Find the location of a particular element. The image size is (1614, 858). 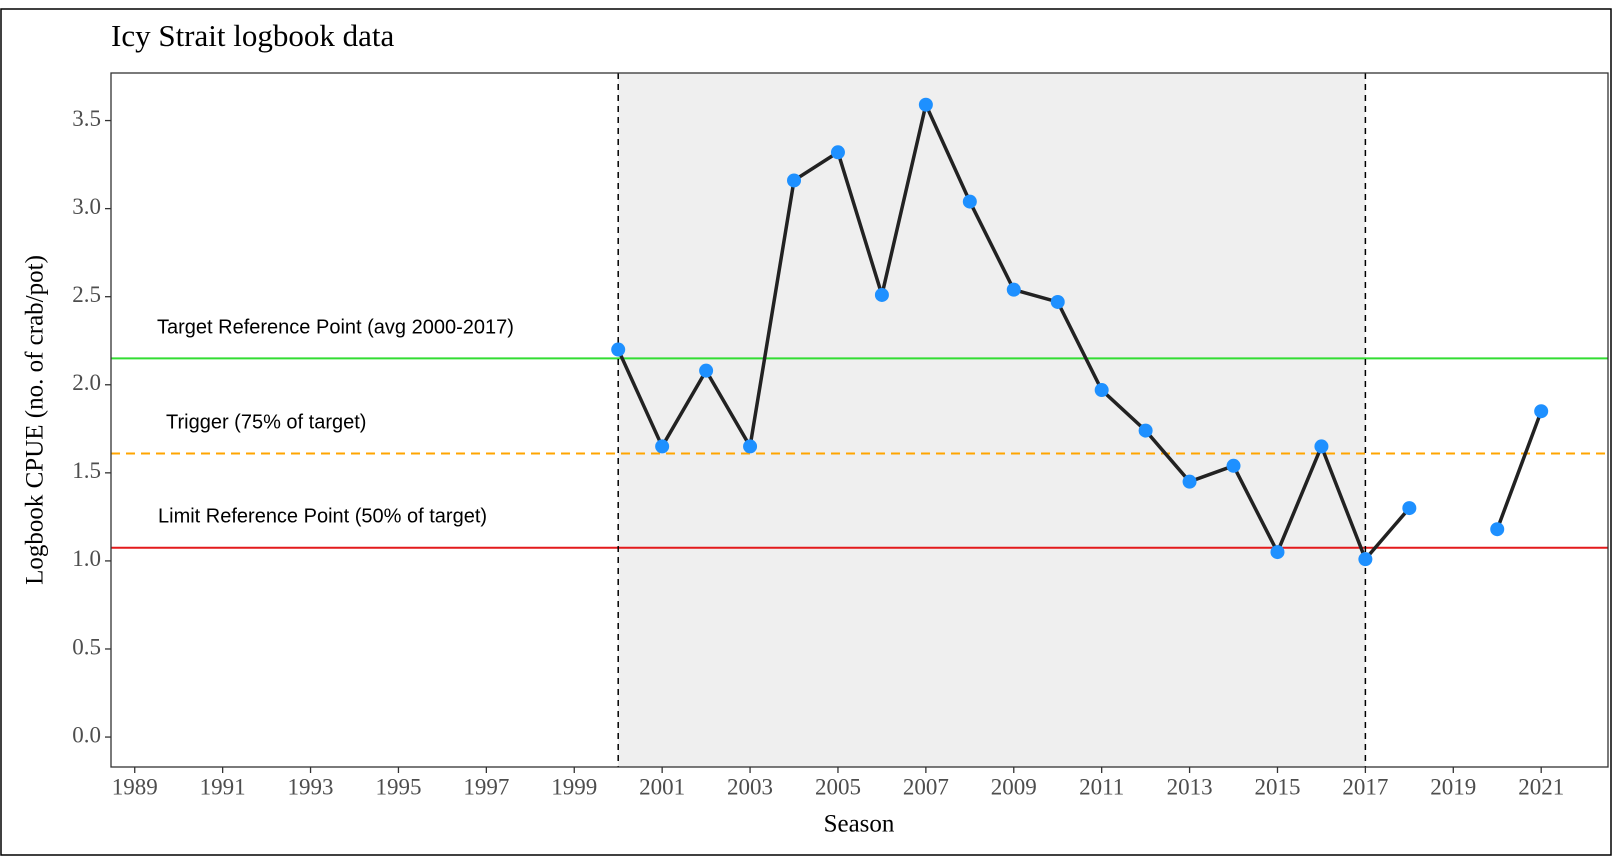

x-tick-label: 2019 is located at coordinates (1453, 786).